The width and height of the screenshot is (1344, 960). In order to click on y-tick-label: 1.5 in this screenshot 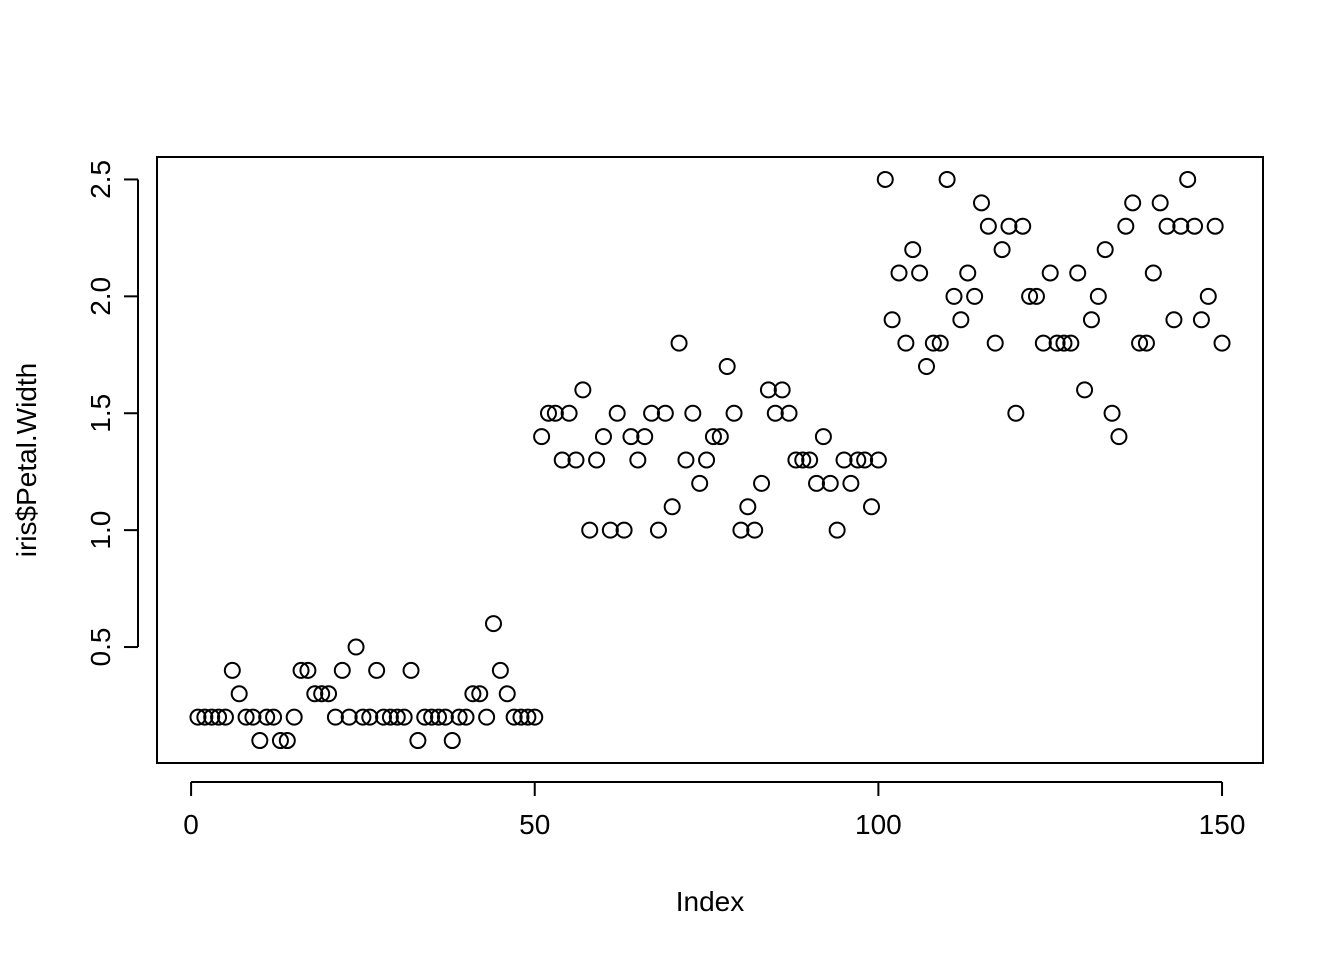, I will do `click(100, 413)`.